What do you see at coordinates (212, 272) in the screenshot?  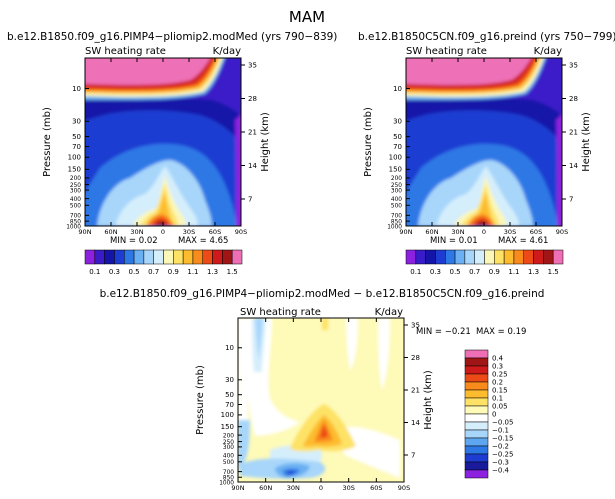 I see `panel-1-colorbar-label: 1.3` at bounding box center [212, 272].